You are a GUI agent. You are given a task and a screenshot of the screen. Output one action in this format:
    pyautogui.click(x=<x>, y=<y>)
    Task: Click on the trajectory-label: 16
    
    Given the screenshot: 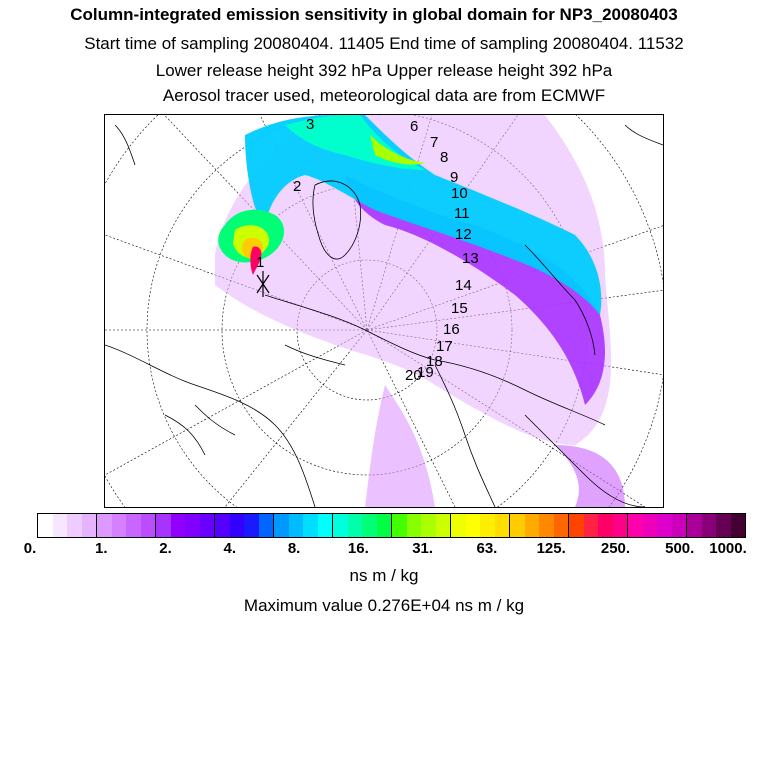 What is the action you would take?
    pyautogui.click(x=451, y=329)
    